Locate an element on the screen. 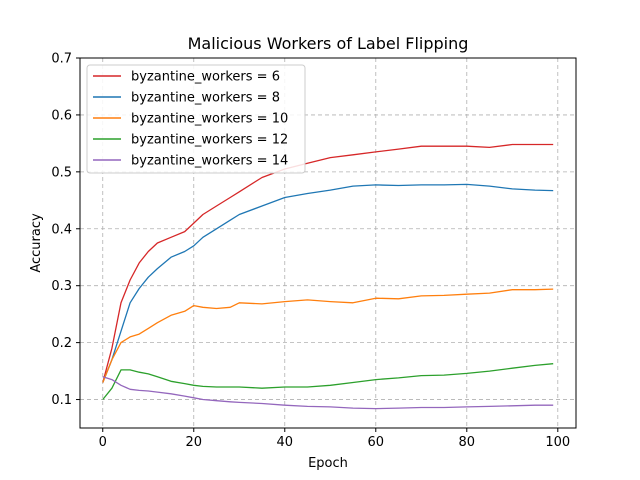 This screenshot has height=480, width=640. x-tick-label: 100 is located at coordinates (557, 442).